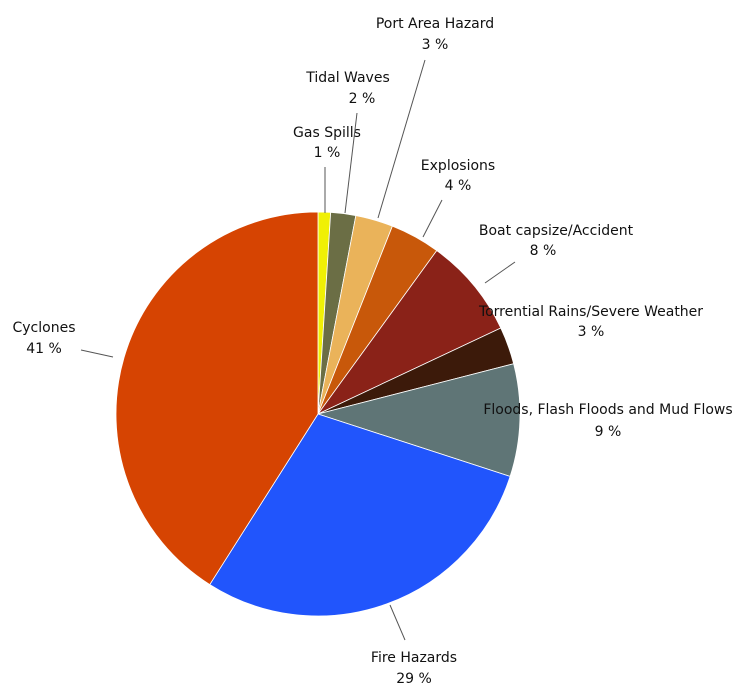 The width and height of the screenshot is (755, 692). What do you see at coordinates (44, 349) in the screenshot?
I see `slice-value-label: 41 %` at bounding box center [44, 349].